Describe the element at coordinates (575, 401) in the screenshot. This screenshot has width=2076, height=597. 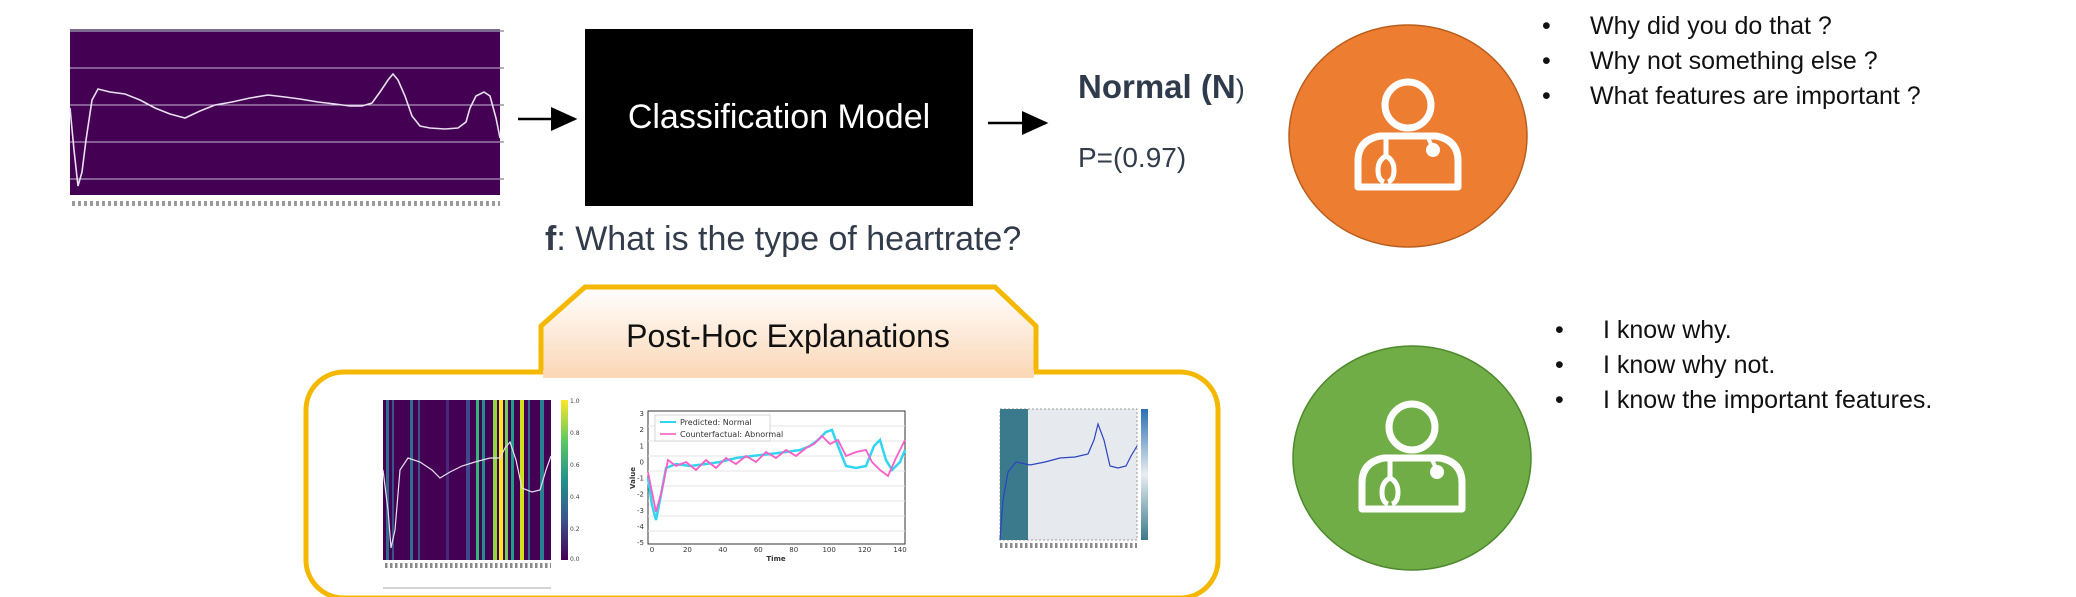
I see `svg-text: 1.0` at that location.